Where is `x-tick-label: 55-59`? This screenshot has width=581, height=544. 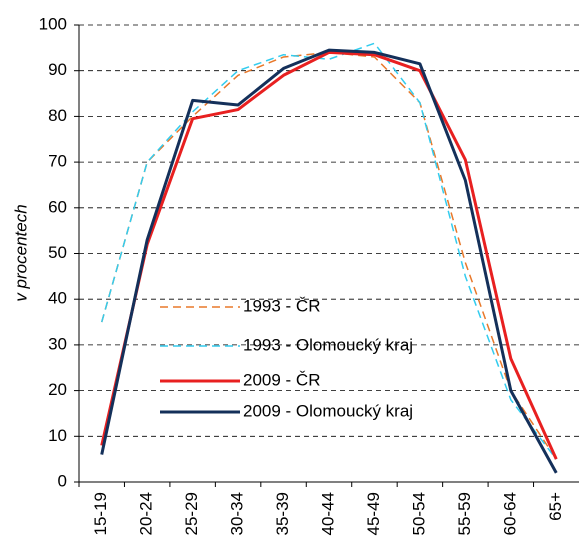
x-tick-label: 55-59 is located at coordinates (464, 513).